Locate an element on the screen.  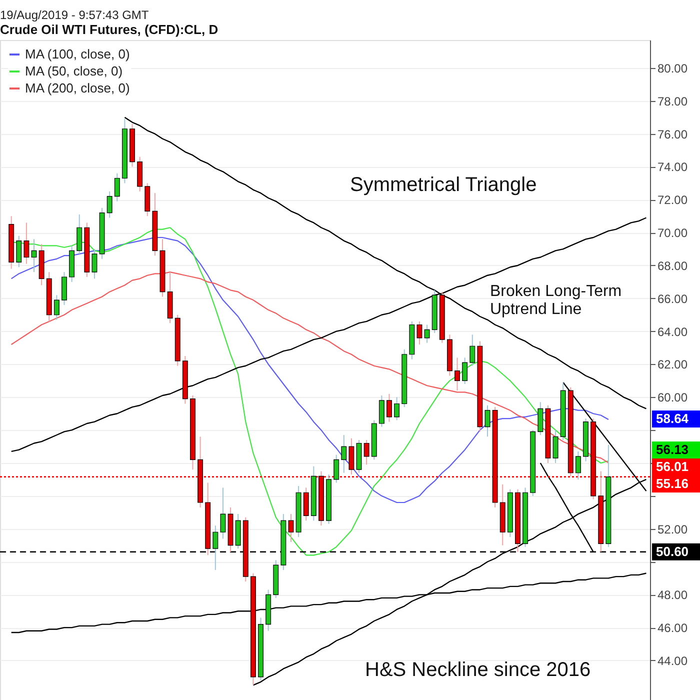
y-tick-label: 70.00 is located at coordinates (673, 233).